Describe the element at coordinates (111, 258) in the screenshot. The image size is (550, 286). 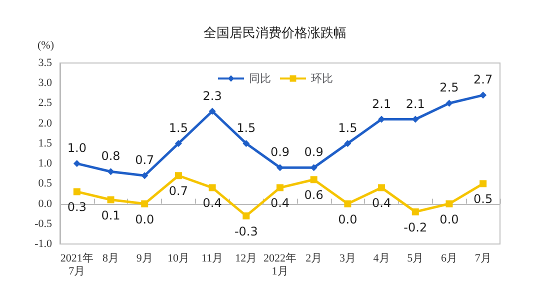
I see `x-tick-label: 8月` at that location.